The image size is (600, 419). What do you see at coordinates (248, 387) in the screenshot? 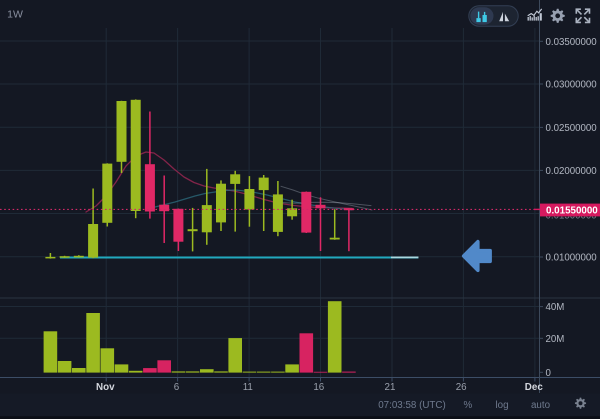
I see `svg-text: 11` at bounding box center [248, 387].